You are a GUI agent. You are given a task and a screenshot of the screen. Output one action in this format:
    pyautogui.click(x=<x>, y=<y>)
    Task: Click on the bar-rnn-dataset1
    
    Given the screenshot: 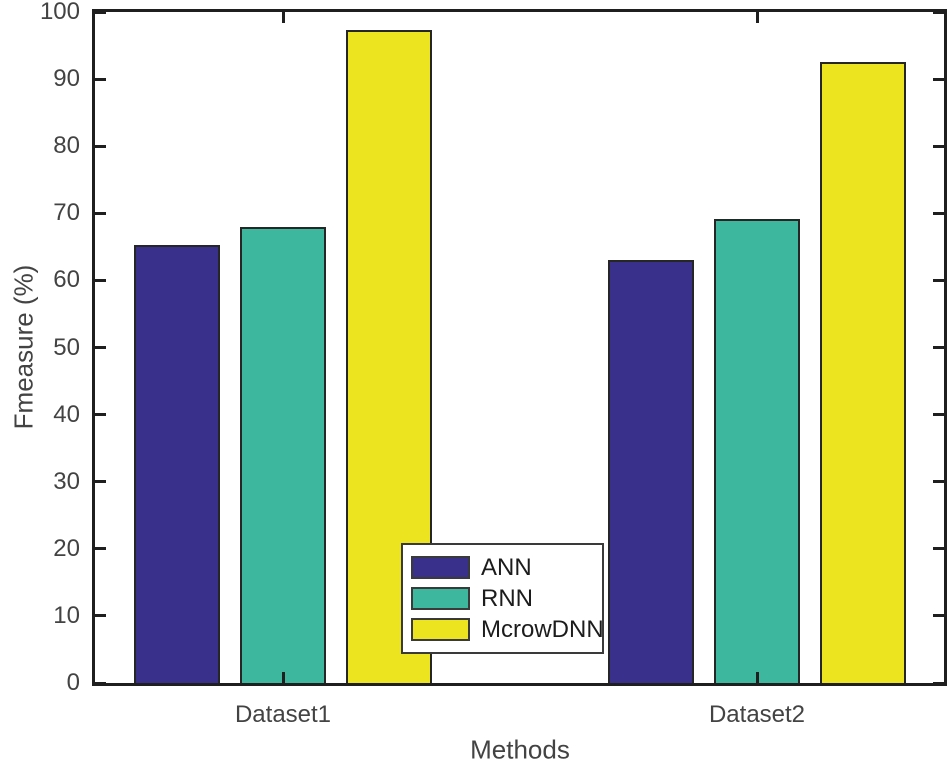 What is the action you would take?
    pyautogui.click(x=283, y=455)
    